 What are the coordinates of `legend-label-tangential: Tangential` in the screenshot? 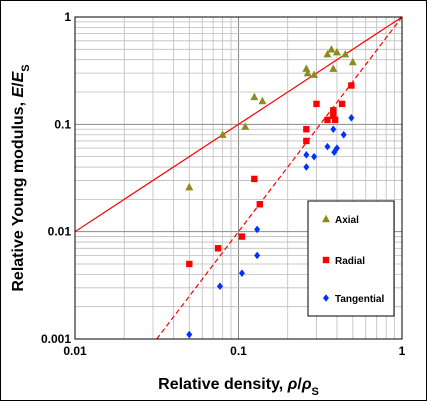 It's located at (359, 299).